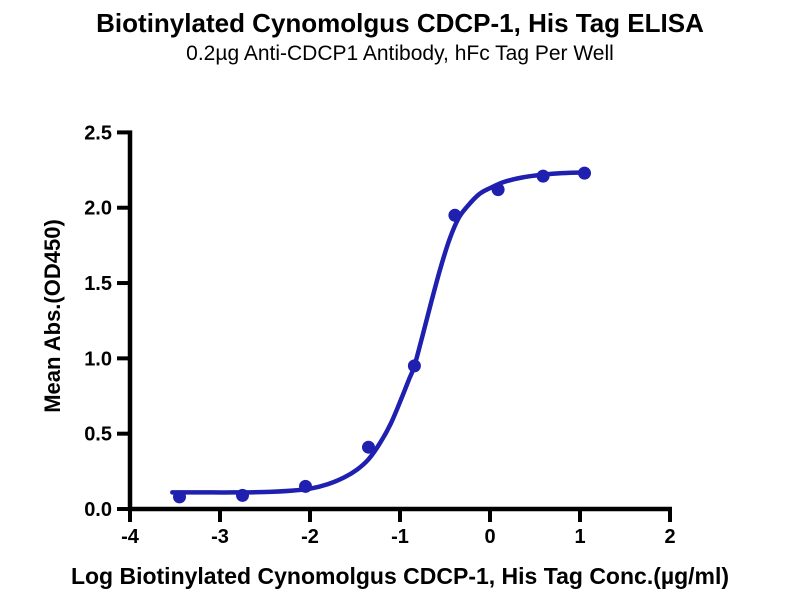  I want to click on y-tick-label: 0.0, so click(98, 510).